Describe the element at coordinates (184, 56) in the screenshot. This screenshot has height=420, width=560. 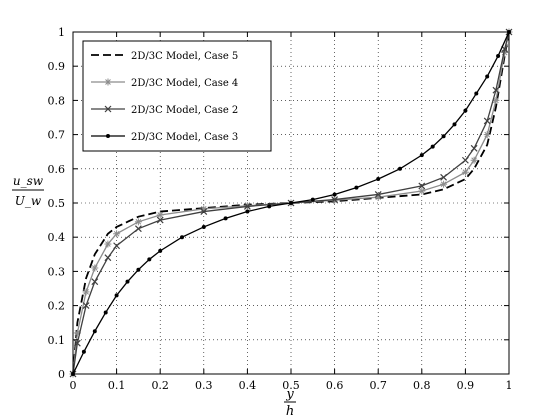
I see `legend-label: 2D/3C Model, Case 5` at that location.